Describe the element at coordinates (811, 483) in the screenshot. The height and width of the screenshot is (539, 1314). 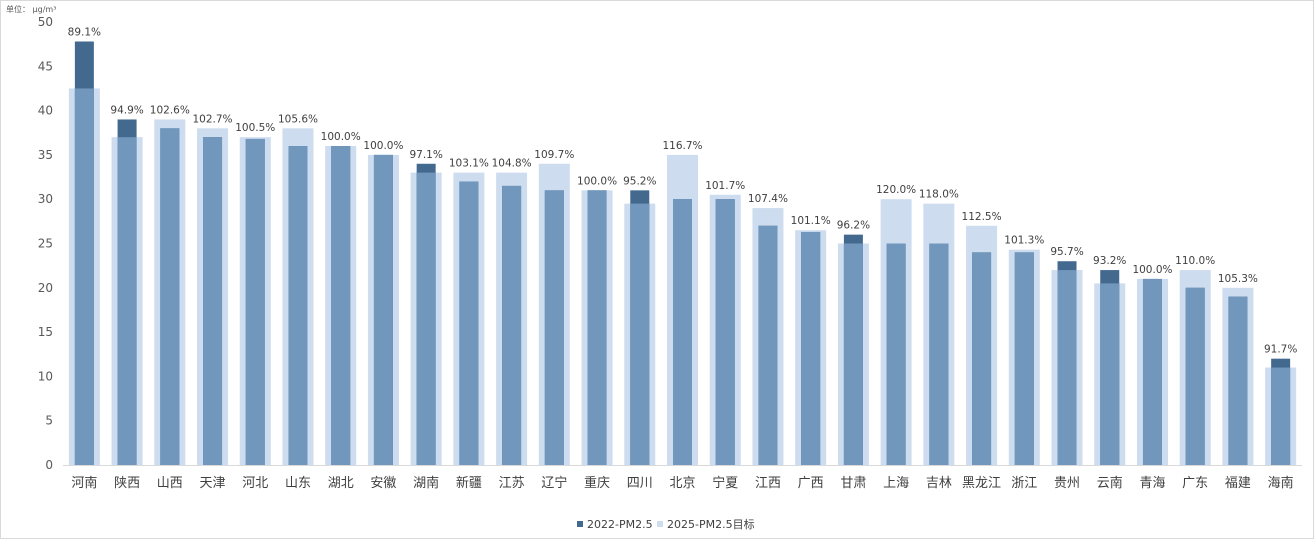
I see `x-category-label: 广西` at that location.